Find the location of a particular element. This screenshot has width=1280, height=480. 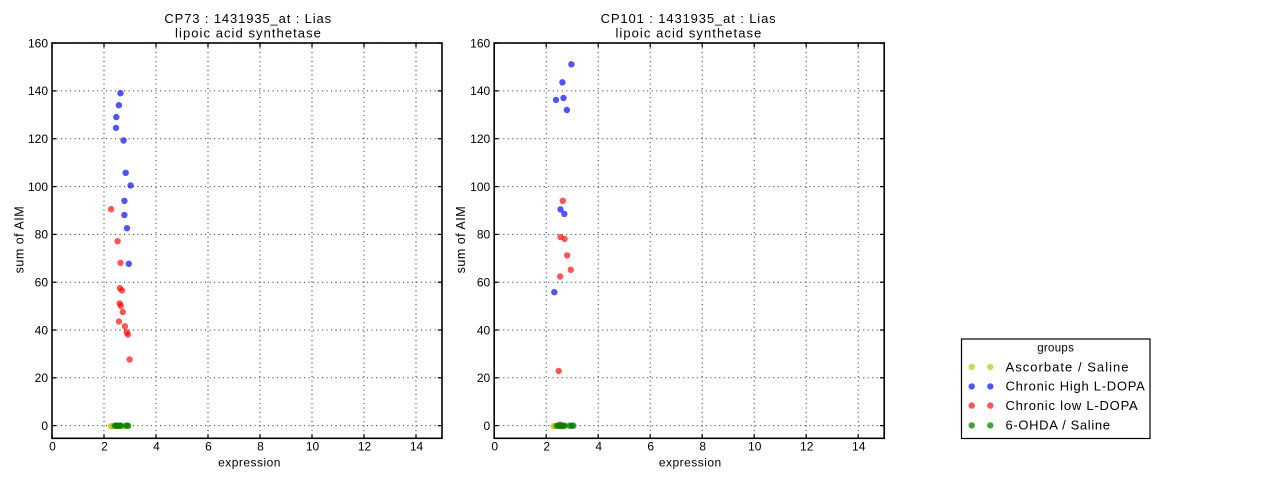

svg-text: CP101 : 1431935_at : Lias is located at coordinates (689, 18).